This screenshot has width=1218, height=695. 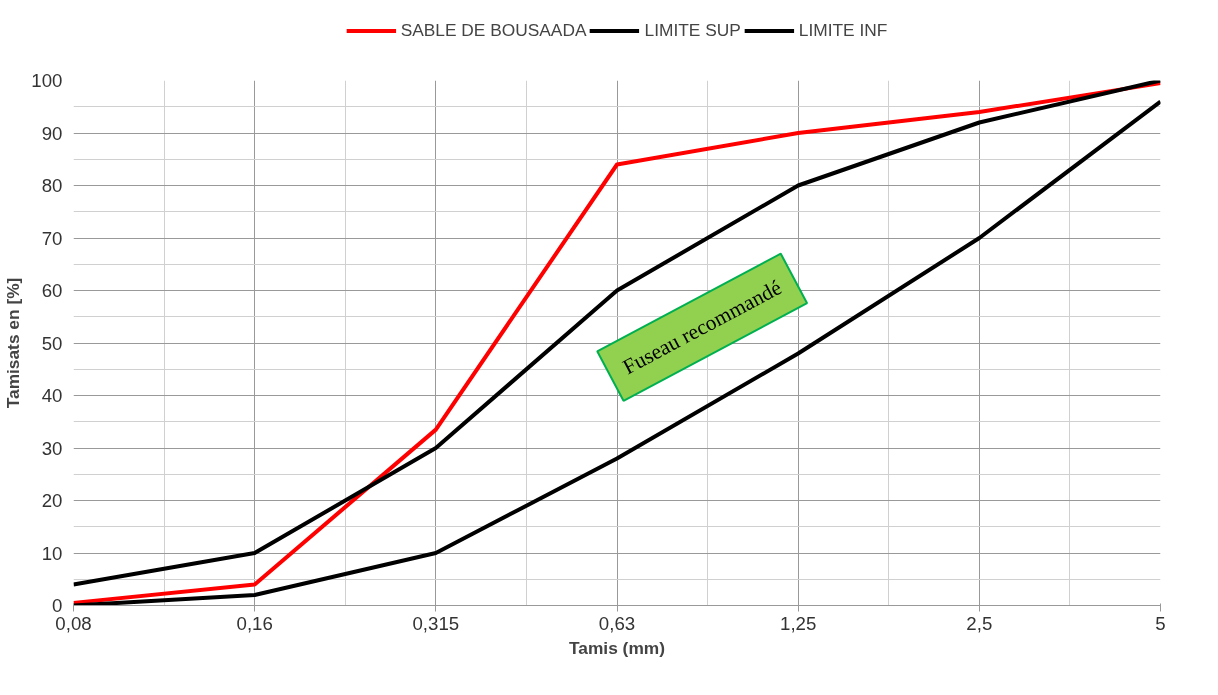 What do you see at coordinates (47, 80) in the screenshot?
I see `y-tick-label: 100` at bounding box center [47, 80].